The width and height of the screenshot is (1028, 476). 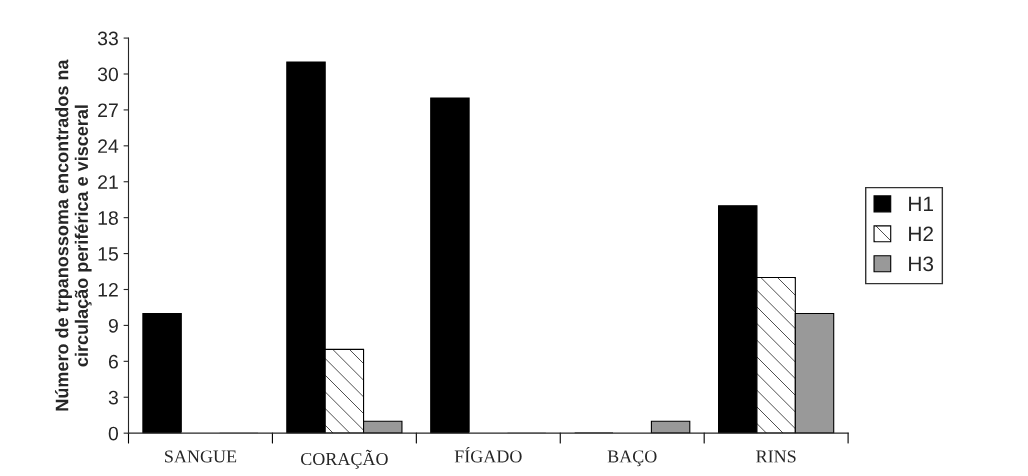 I want to click on y-tick-label: 24, so click(x=108, y=146).